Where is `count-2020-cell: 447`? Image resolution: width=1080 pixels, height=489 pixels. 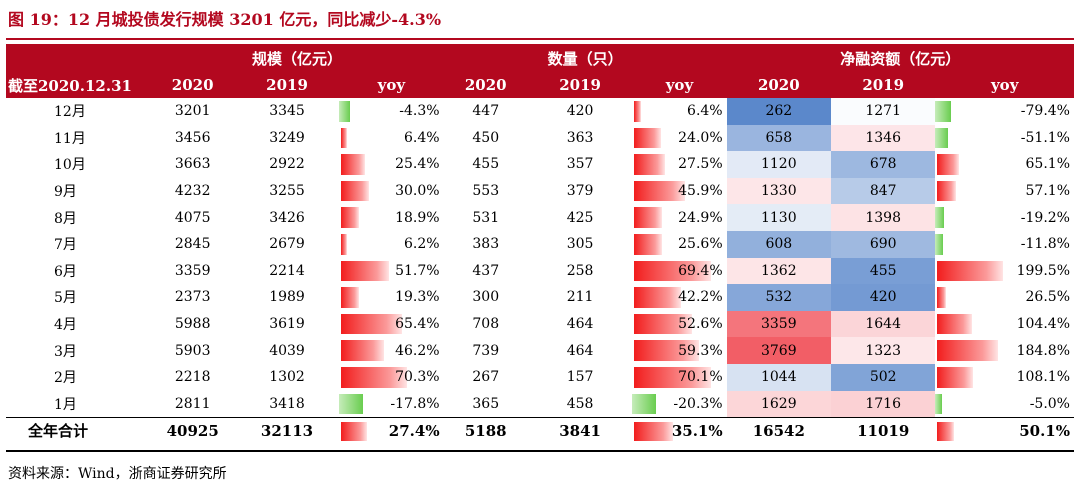
count-2020-cell: 447 is located at coordinates (486, 111).